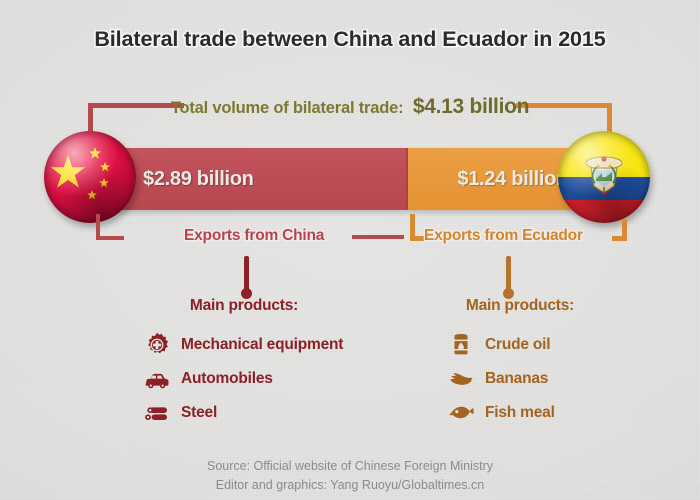  I want to click on list-item: Mechanical equipment, so click(261, 345).